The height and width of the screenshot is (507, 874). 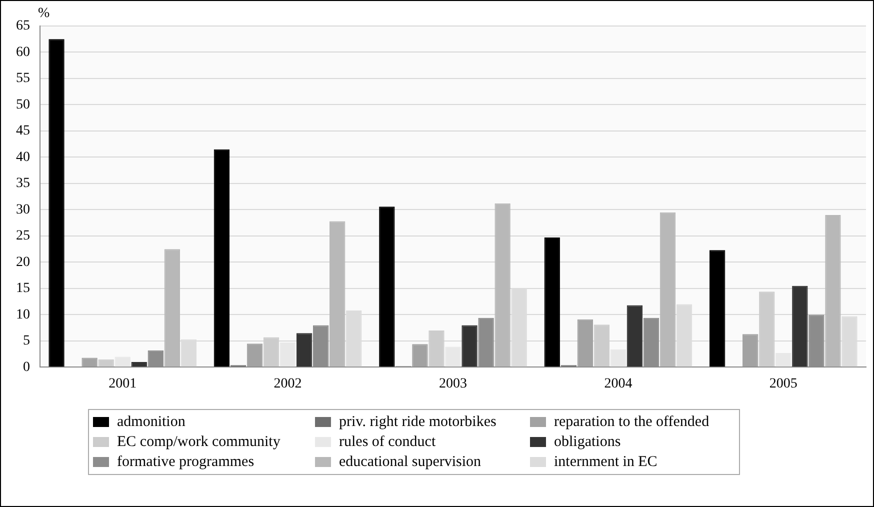 What do you see at coordinates (23, 131) in the screenshot?
I see `y-tick-label: 45` at bounding box center [23, 131].